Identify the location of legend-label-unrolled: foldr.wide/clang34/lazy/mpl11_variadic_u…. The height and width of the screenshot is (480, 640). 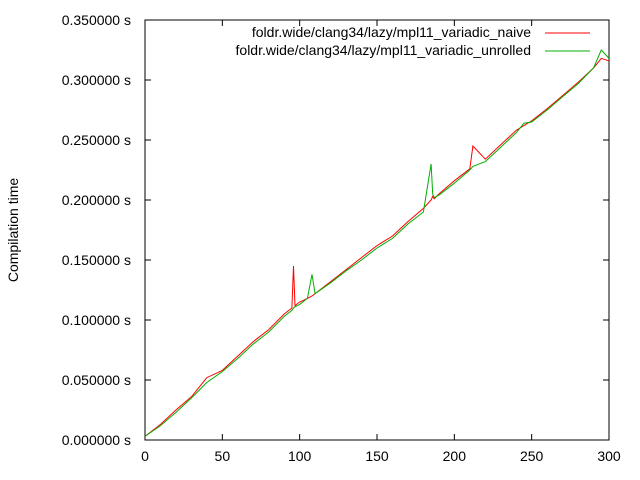
(383, 50).